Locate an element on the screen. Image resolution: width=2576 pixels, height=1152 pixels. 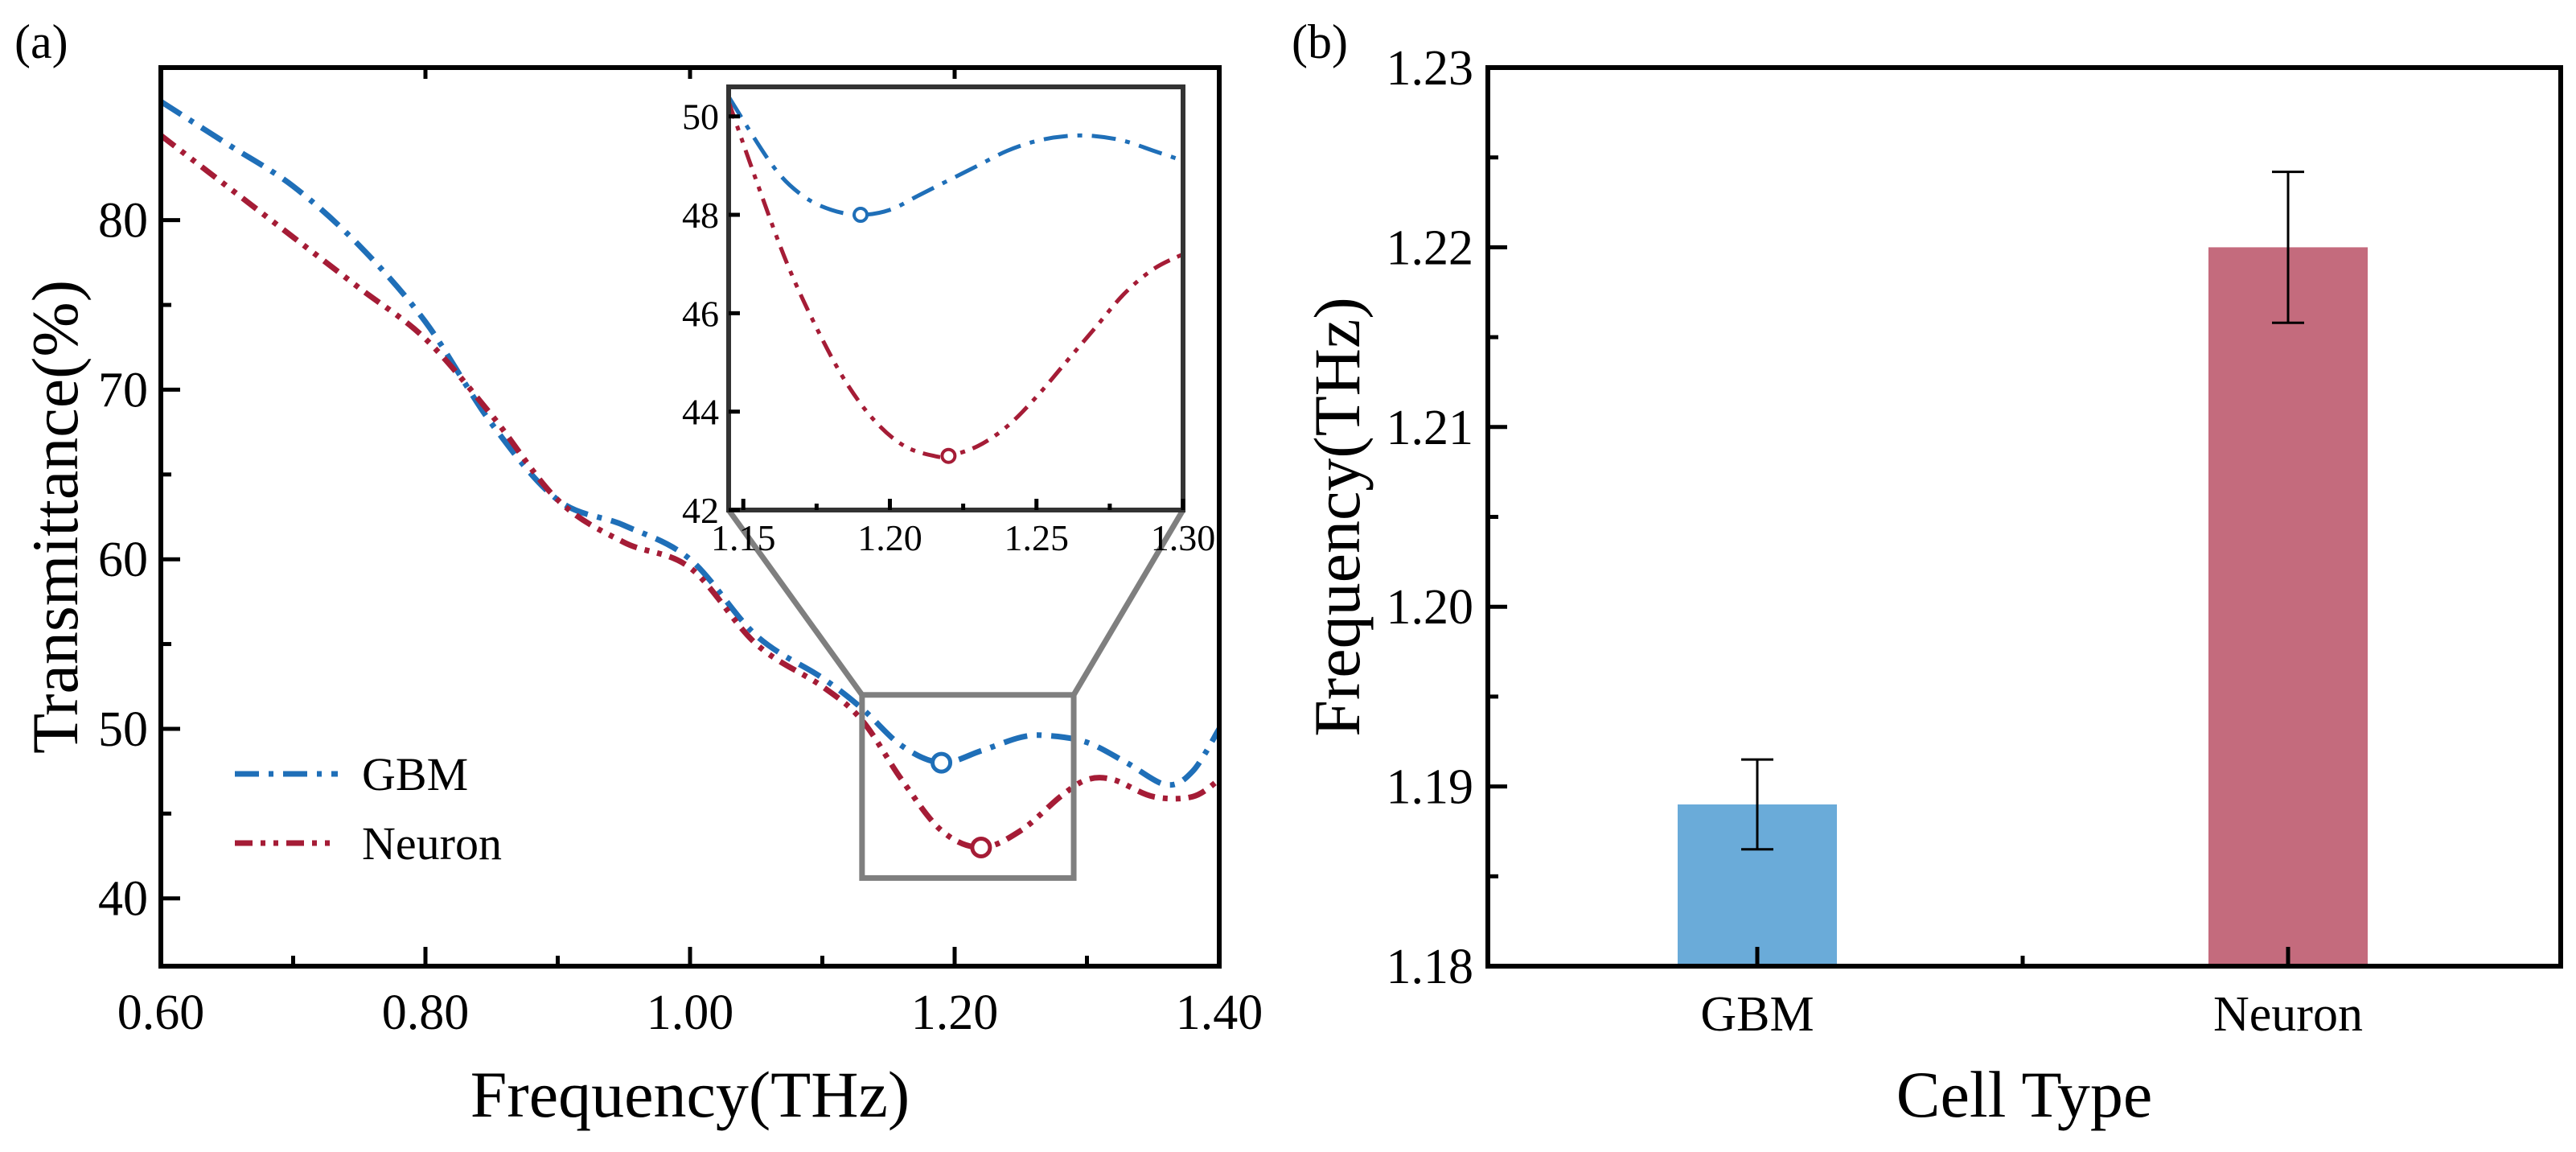
panel-a-label: (a) is located at coordinates (41, 41).